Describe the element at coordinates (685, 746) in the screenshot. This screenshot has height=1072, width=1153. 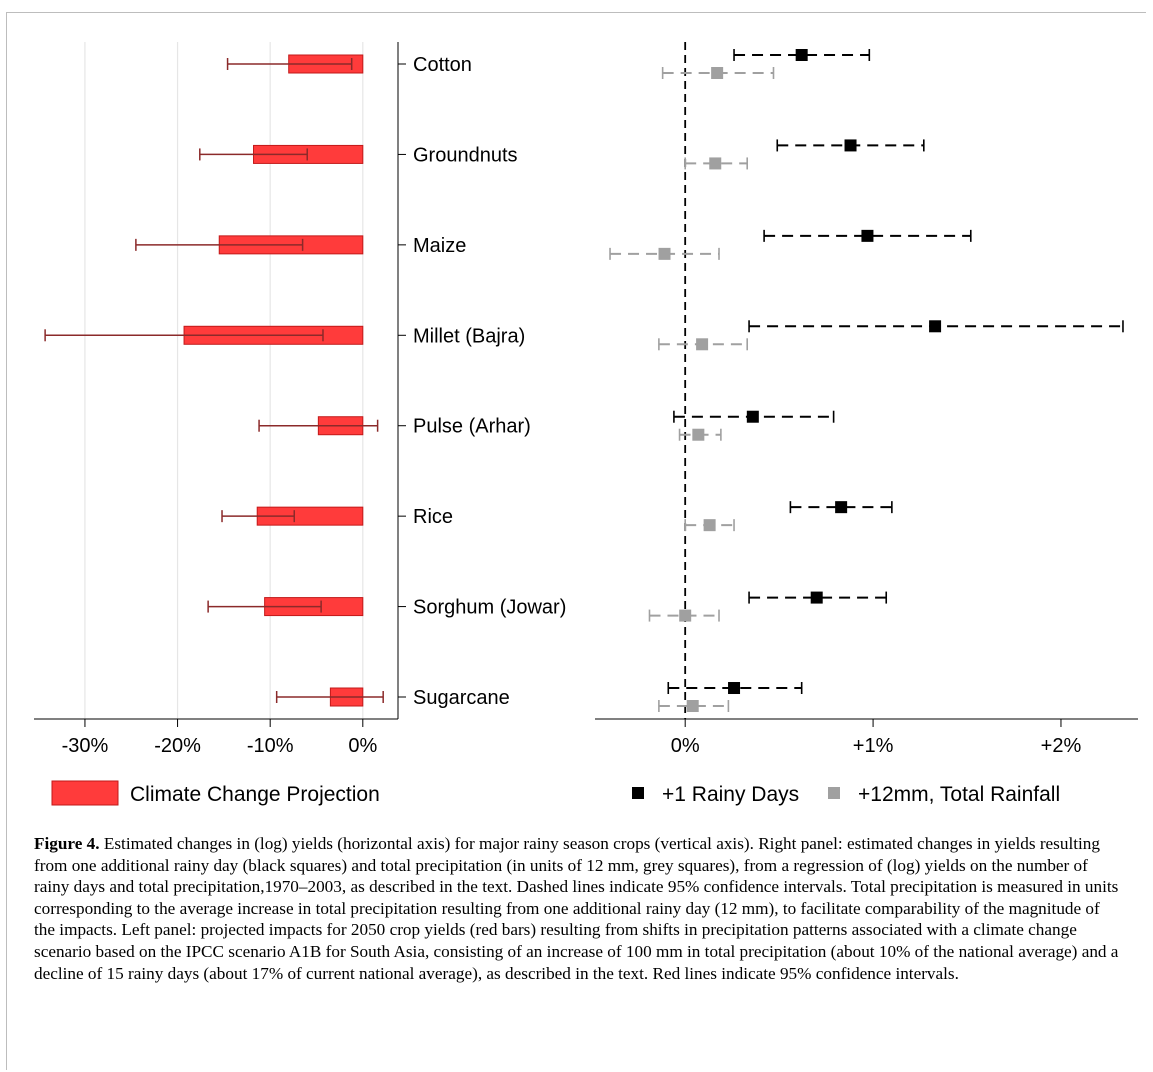
I see `right-x-tick-label: 0%` at that location.